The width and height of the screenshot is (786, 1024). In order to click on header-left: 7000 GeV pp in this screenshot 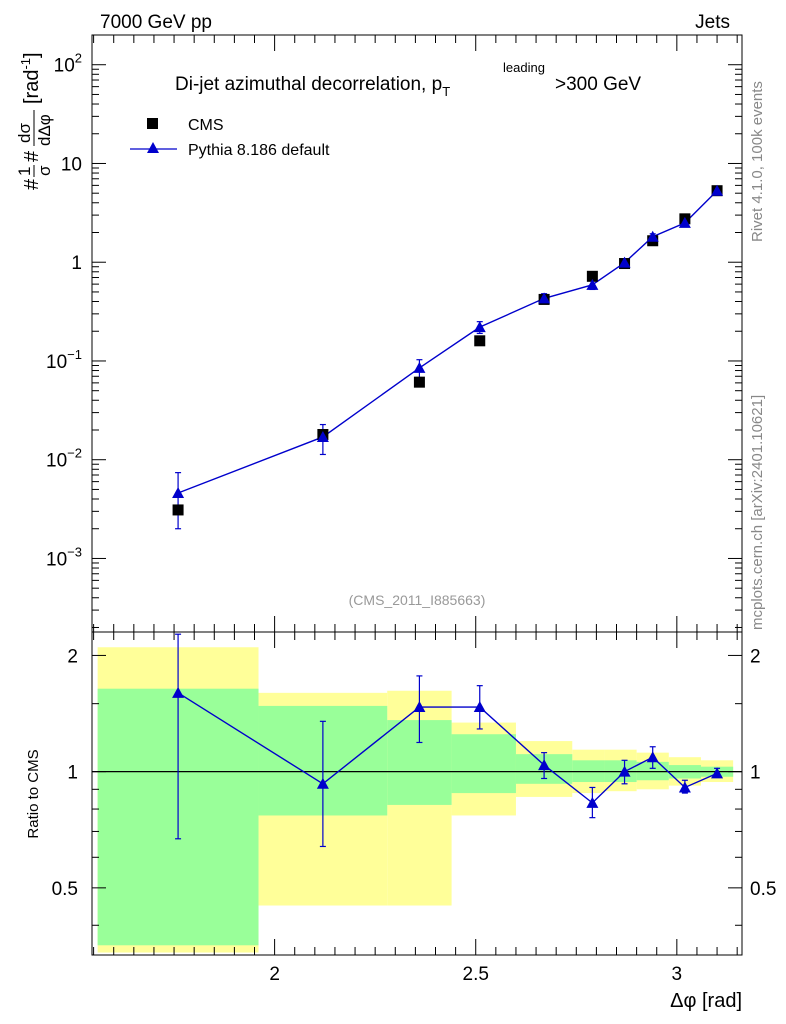, I will do `click(156, 22)`.